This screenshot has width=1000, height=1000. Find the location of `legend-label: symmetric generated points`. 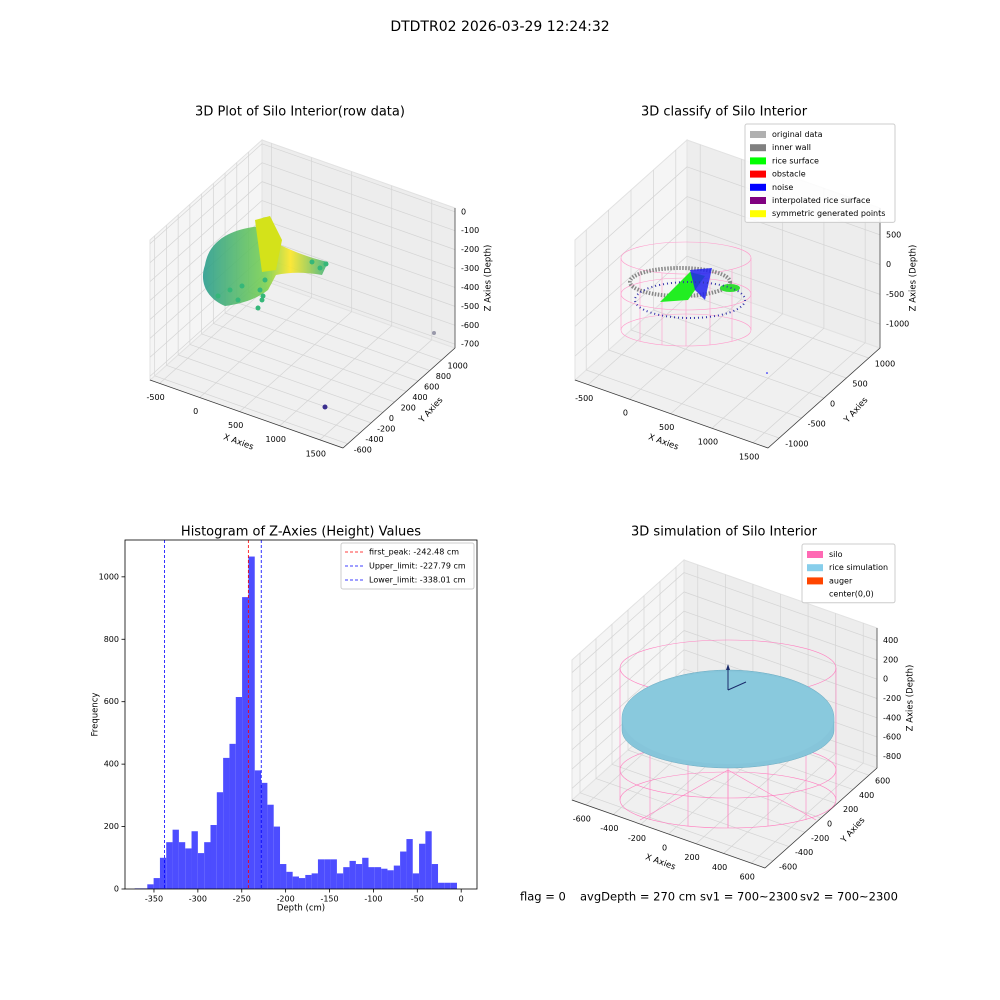

legend-label: symmetric generated points is located at coordinates (828, 213).